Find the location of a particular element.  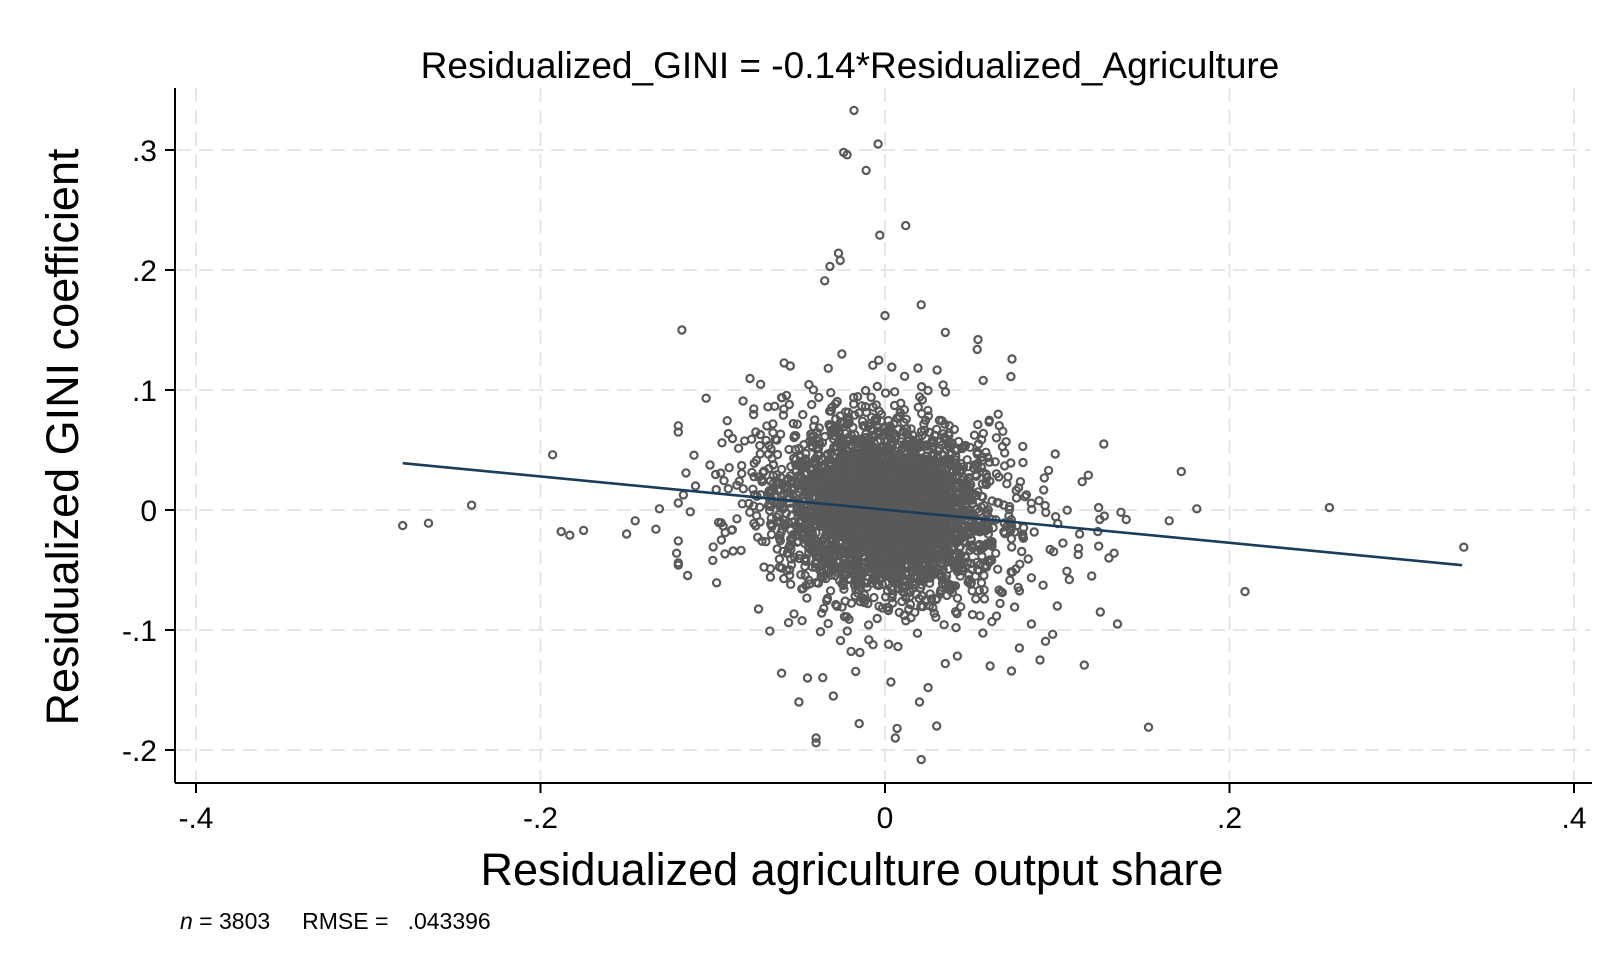

n-label: n is located at coordinates (186, 921).